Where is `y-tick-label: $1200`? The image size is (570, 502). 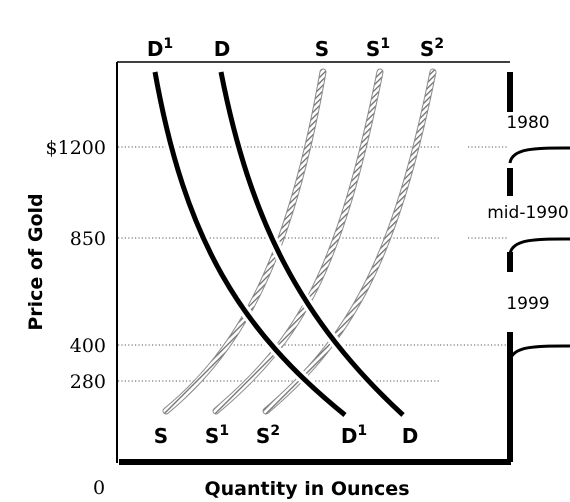 y-tick-label: $1200 is located at coordinates (76, 148).